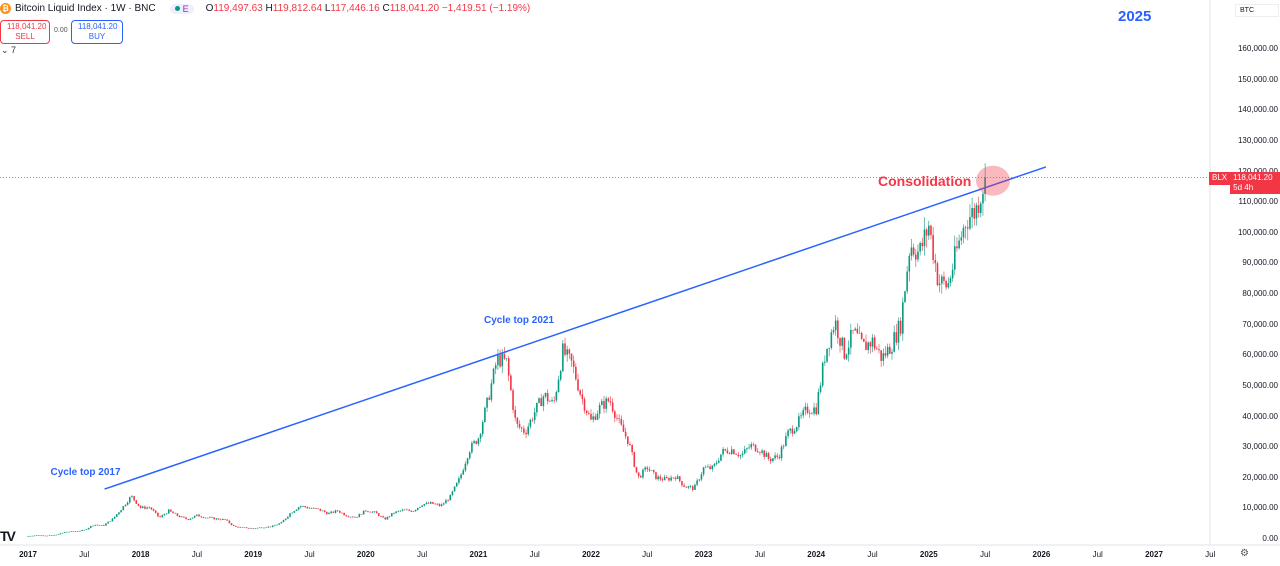 This screenshot has width=1280, height=566. Describe the element at coordinates (1257, 232) in the screenshot. I see `price-tick-label: 100,000.00` at that location.